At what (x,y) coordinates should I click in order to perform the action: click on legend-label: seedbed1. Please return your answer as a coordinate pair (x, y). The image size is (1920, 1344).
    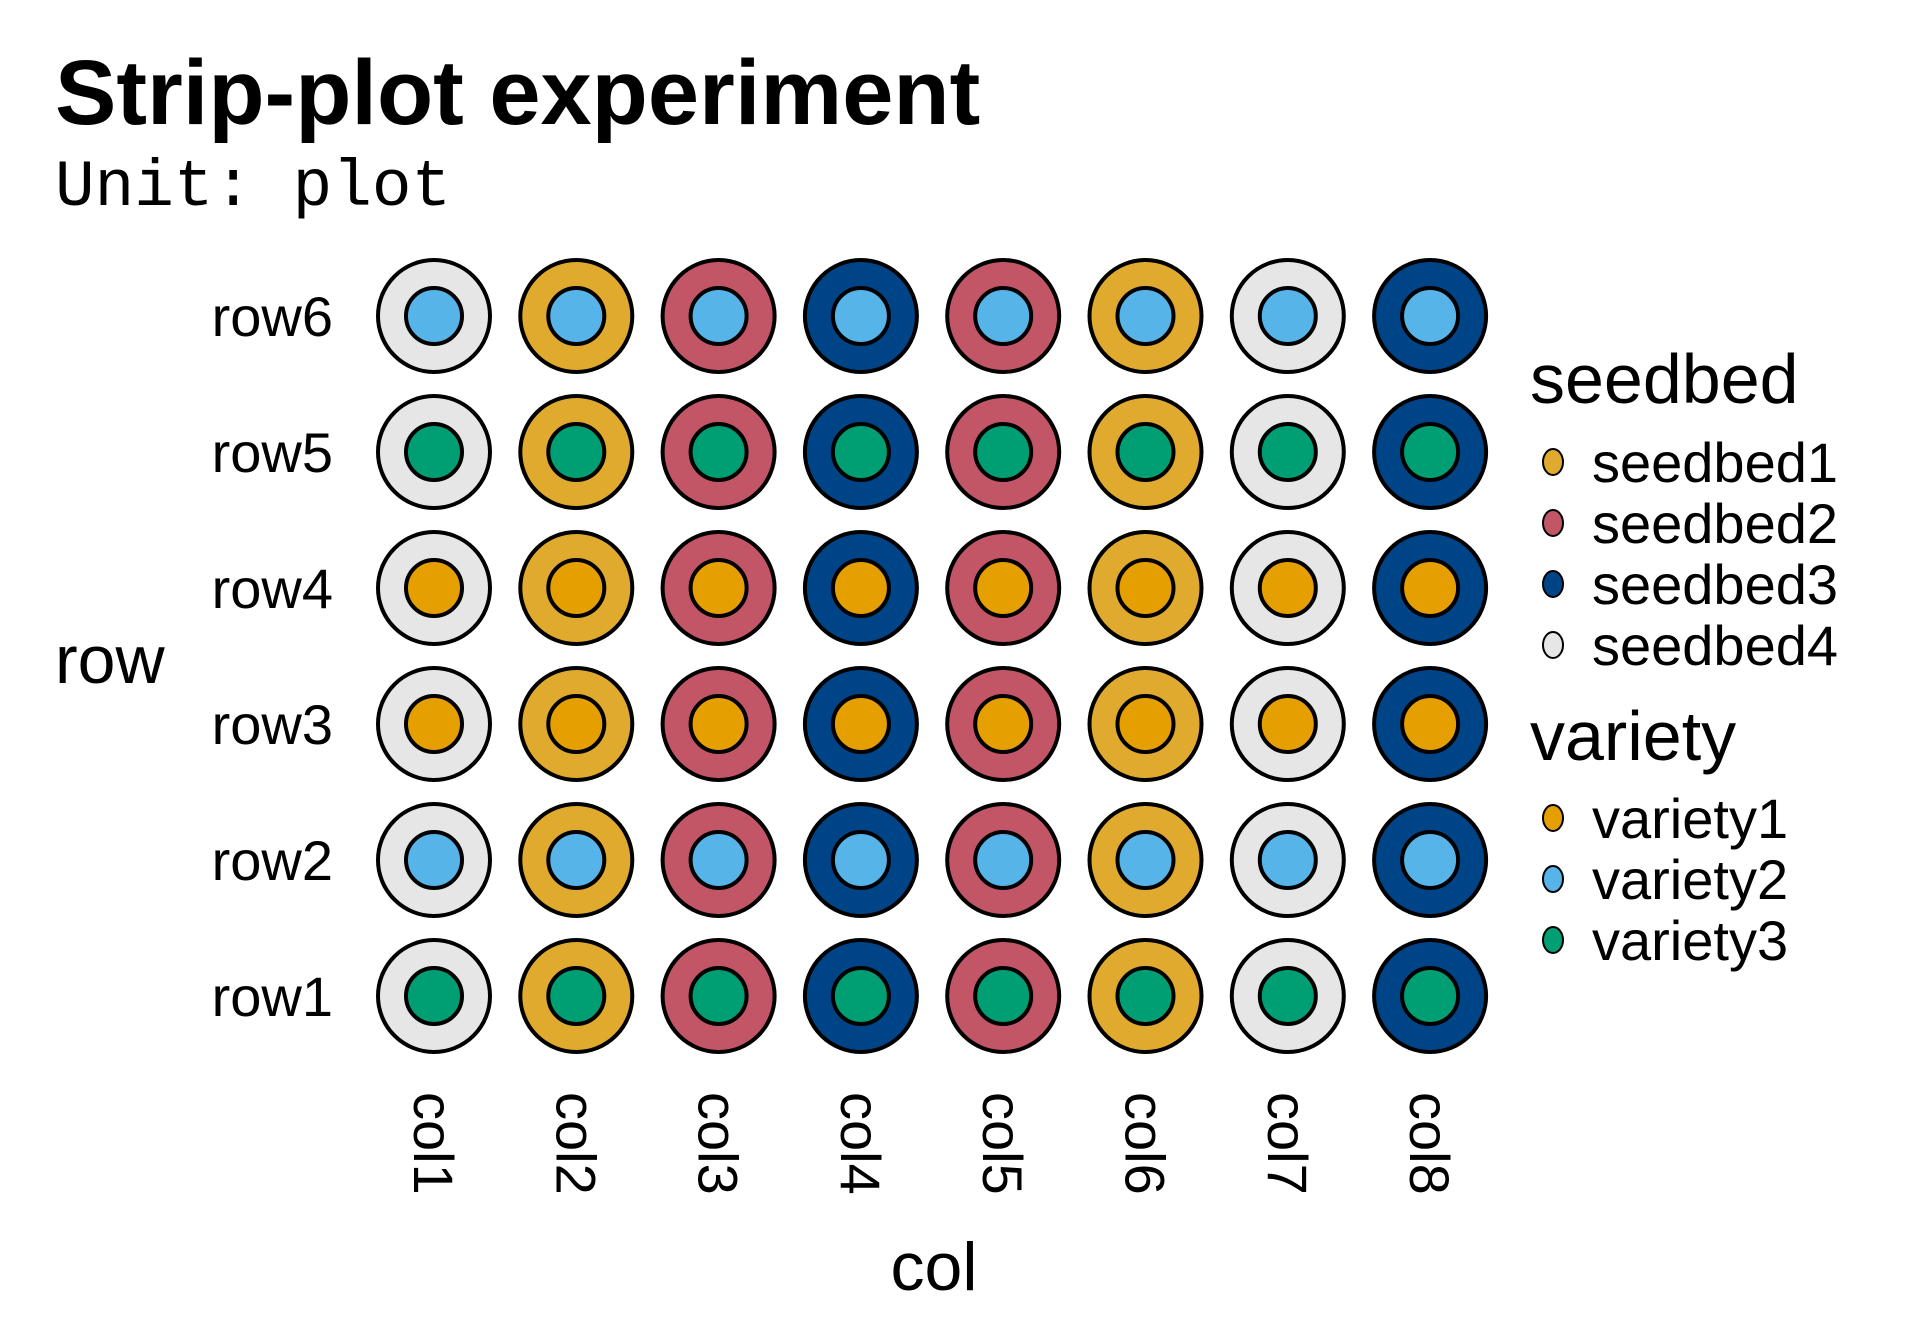
    Looking at the image, I should click on (1715, 462).